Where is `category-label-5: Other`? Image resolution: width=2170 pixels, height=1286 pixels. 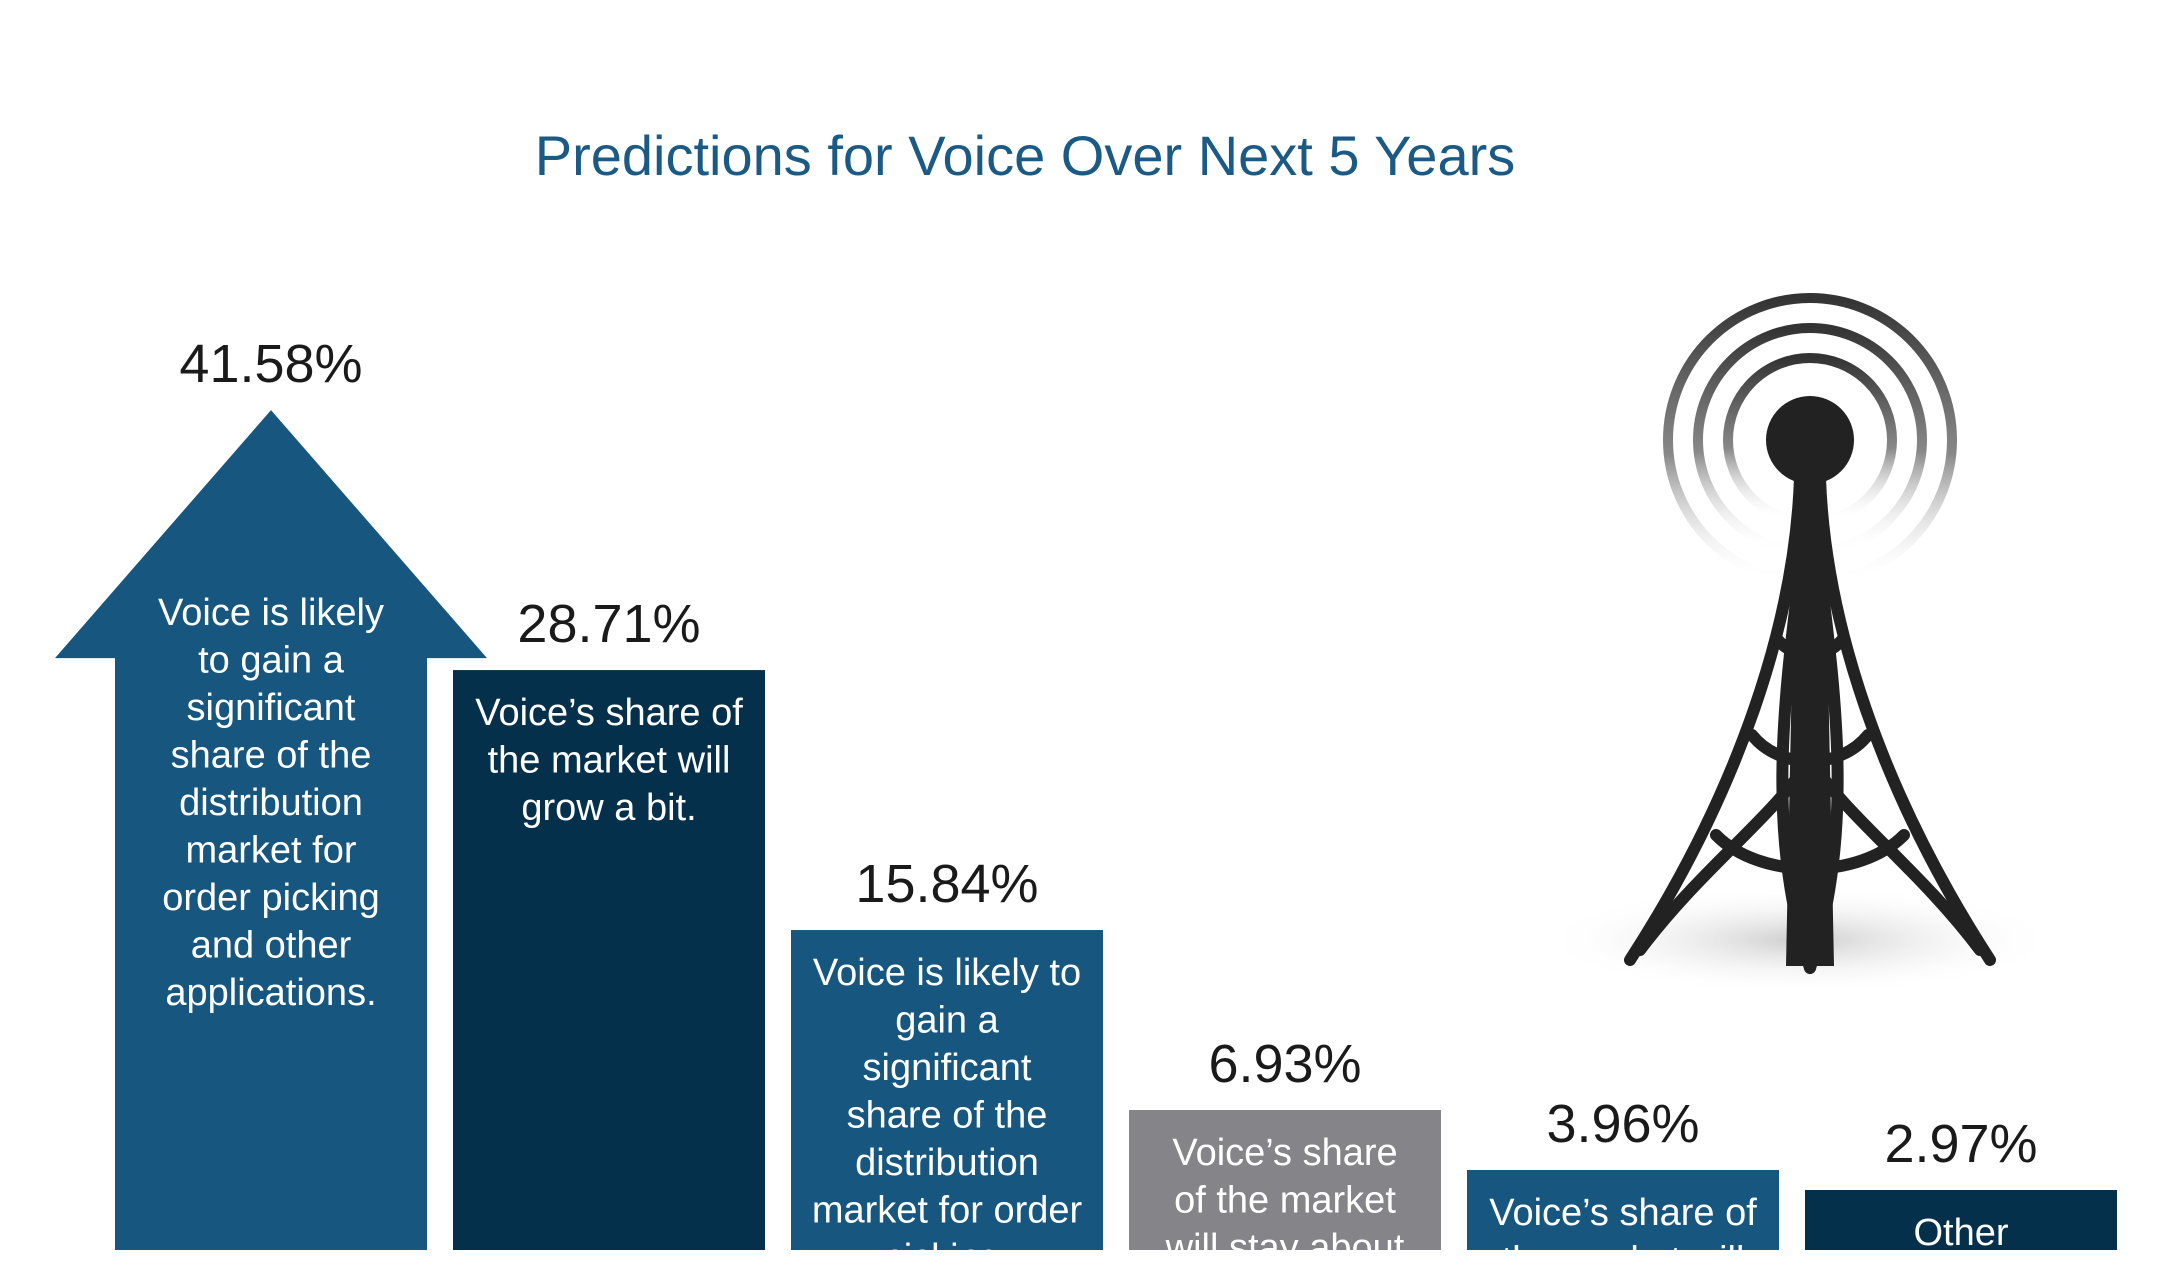
category-label-5: Other is located at coordinates (1960, 1233).